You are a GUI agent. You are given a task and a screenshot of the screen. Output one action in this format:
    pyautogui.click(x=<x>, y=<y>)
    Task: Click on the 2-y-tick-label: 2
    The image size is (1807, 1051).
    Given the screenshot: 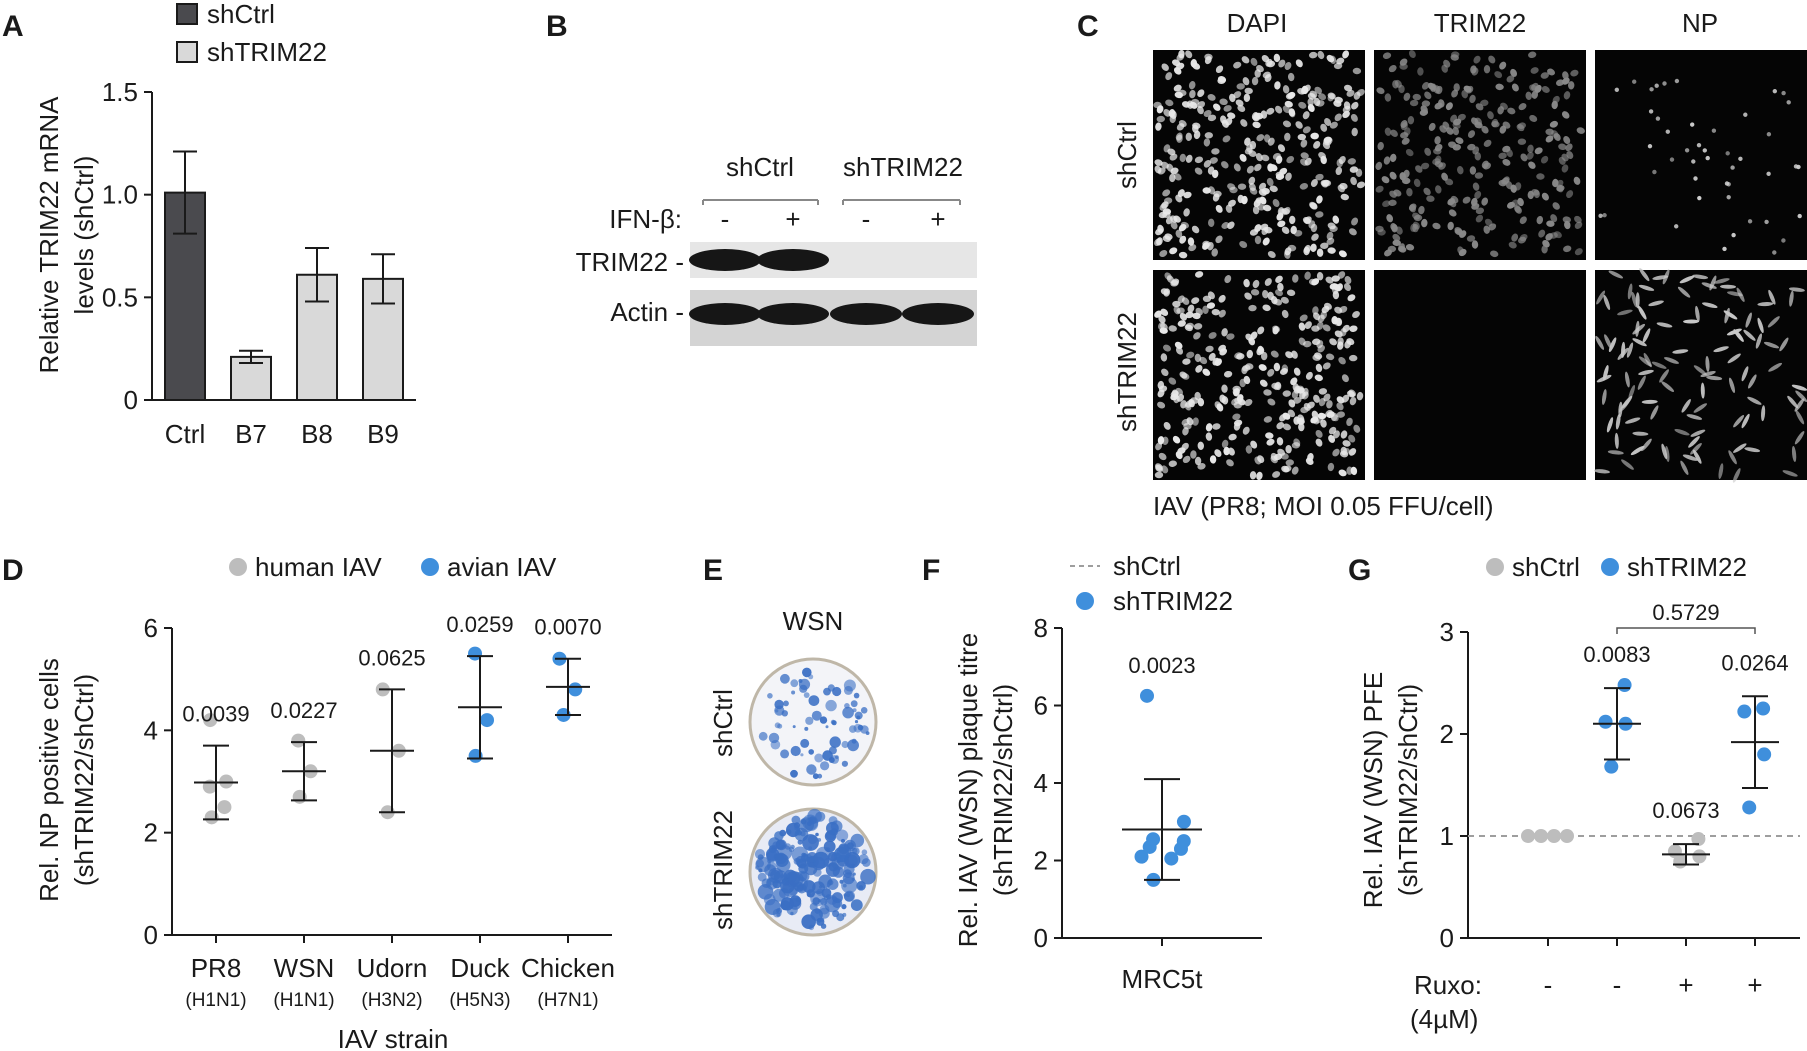 What is the action you would take?
    pyautogui.click(x=1041, y=861)
    